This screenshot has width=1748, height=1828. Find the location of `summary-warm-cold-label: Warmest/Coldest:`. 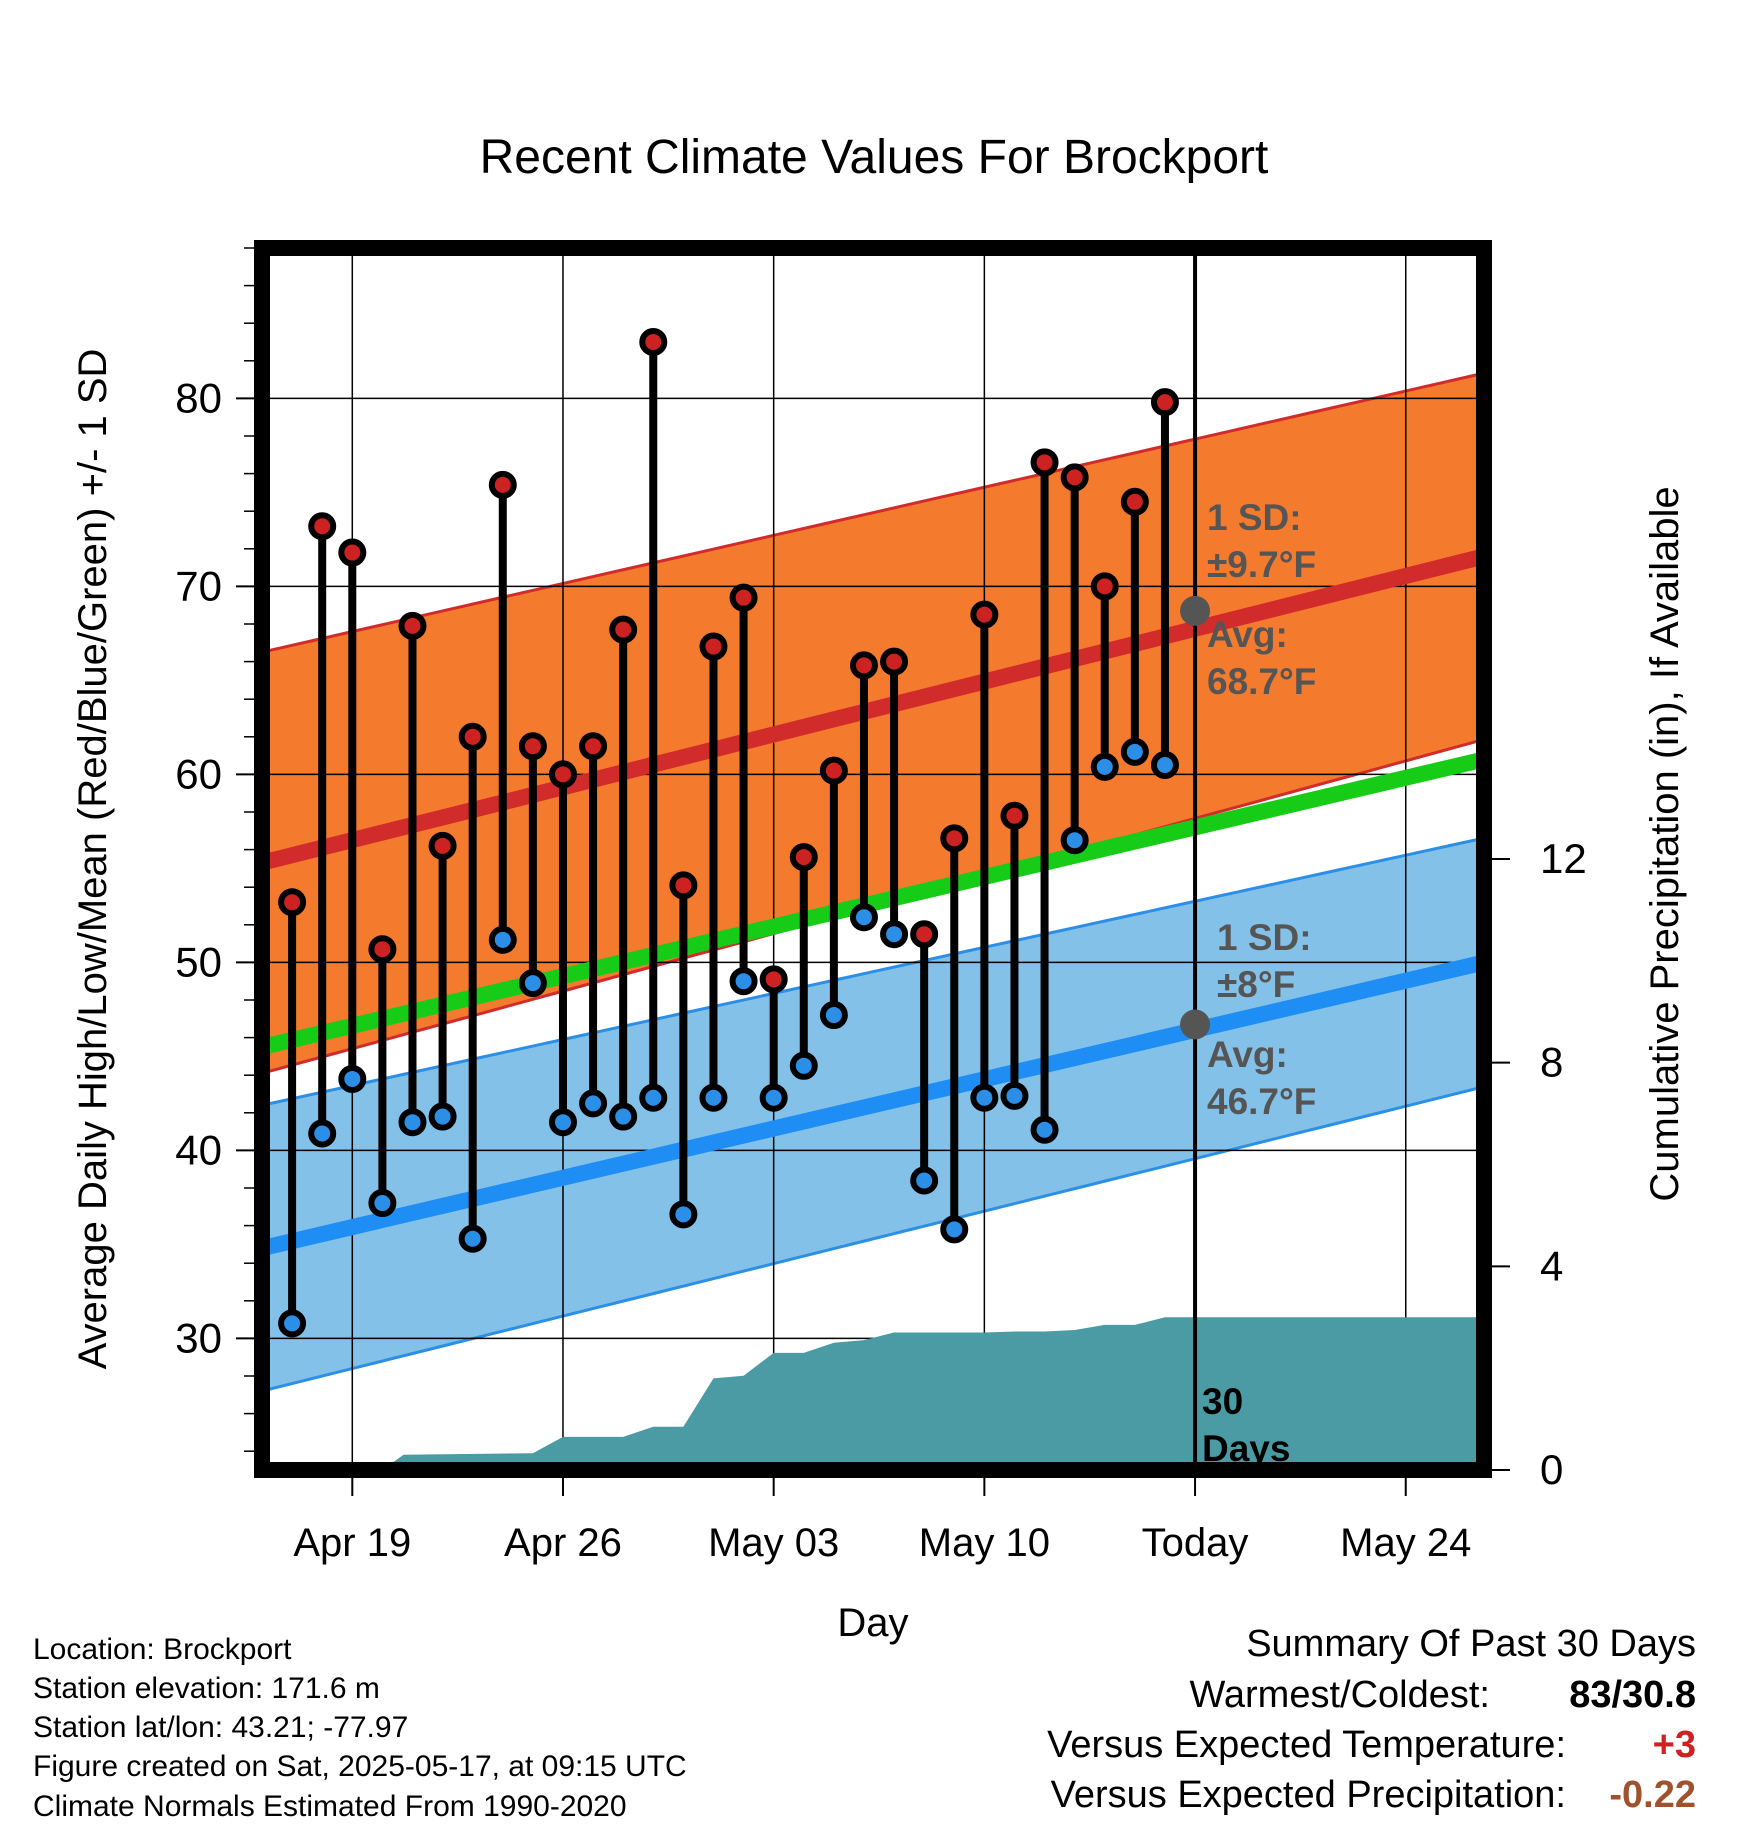

summary-warm-cold-label: Warmest/Coldest: is located at coordinates (1339, 1695).